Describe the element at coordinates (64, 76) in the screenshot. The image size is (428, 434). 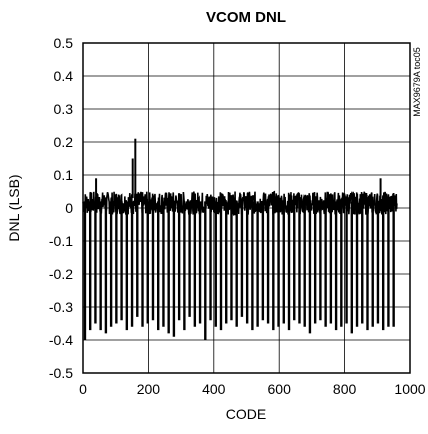
I see `y-tick-label: 0.4` at that location.